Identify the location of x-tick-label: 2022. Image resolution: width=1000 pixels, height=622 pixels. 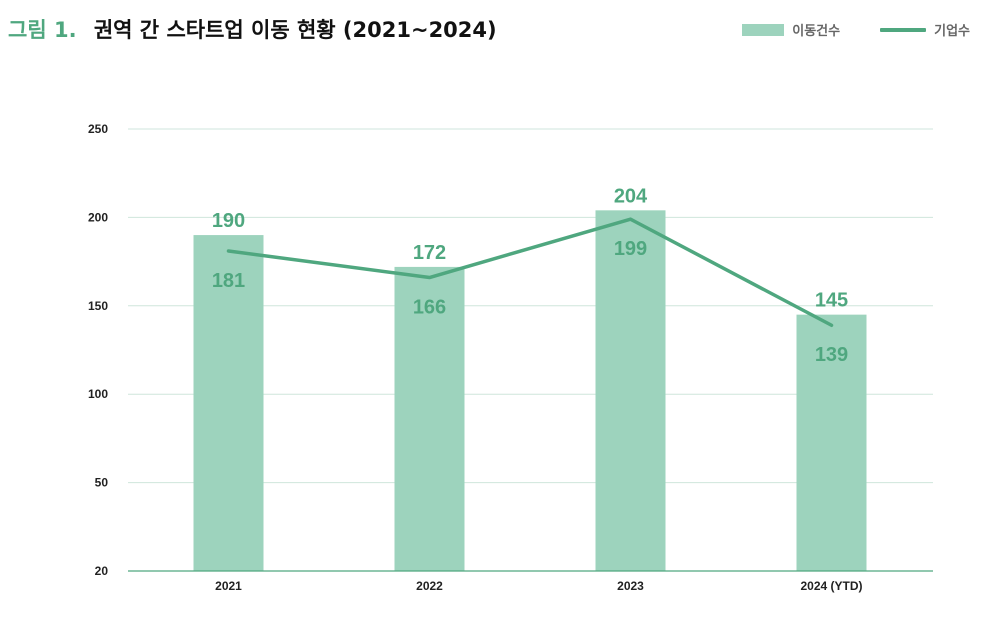
(429, 586).